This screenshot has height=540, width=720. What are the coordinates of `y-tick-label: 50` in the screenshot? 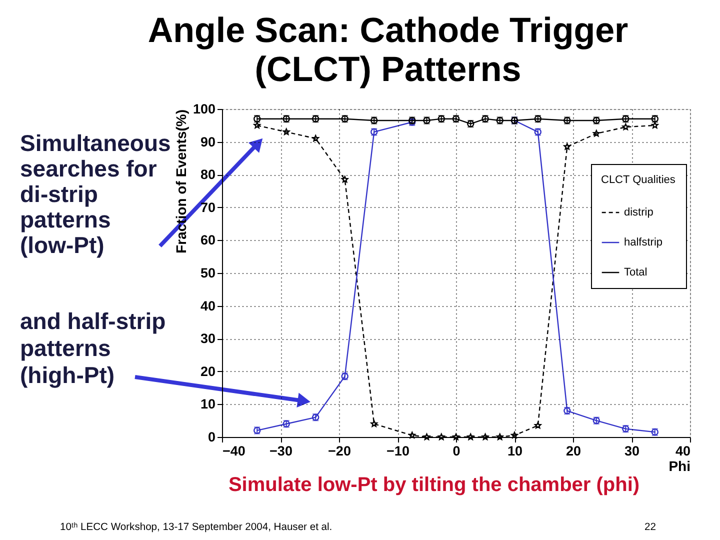 It's located at (208, 273).